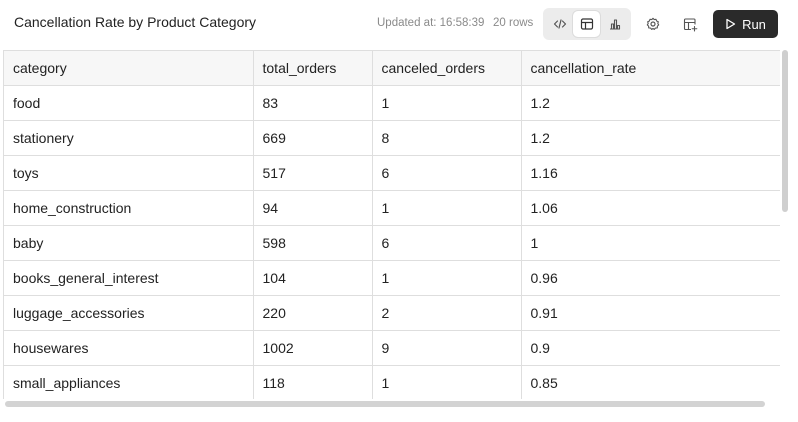 The image size is (798, 422). What do you see at coordinates (431, 23) in the screenshot?
I see `updated-timestamp: Updated at: 16:58:39` at bounding box center [431, 23].